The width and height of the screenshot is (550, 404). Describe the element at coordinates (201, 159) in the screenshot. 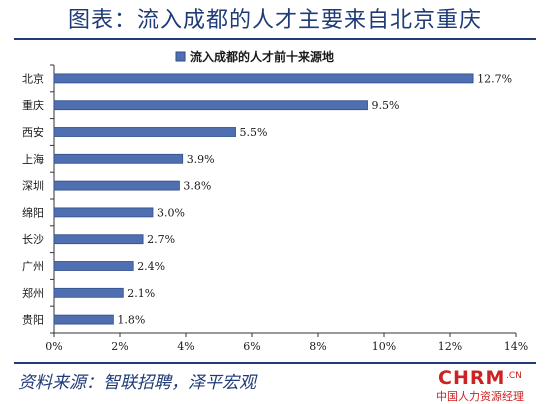

I see `data-label: 3.9%` at that location.